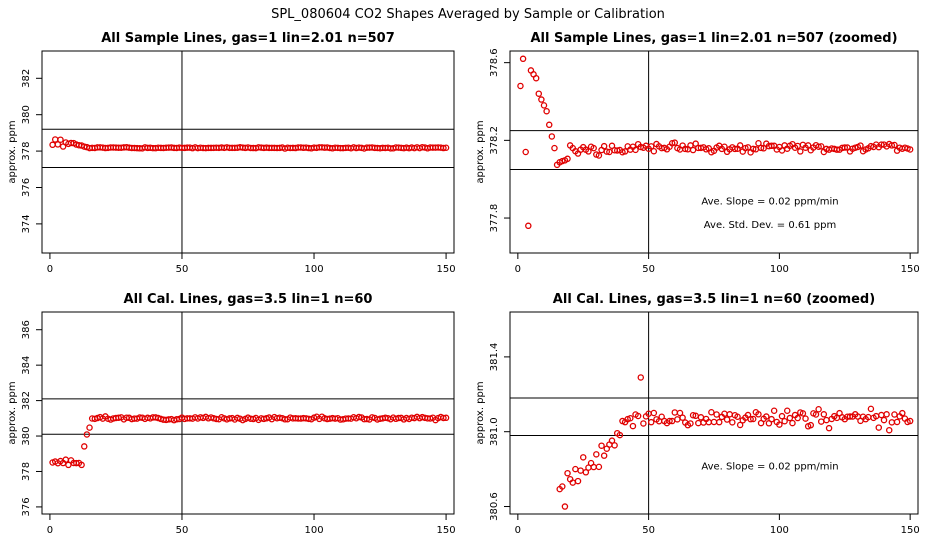 The height and width of the screenshot is (544, 936). Describe the element at coordinates (770, 225) in the screenshot. I see `annotation: Ave. Std. Dev. = 0.61 ppm` at that location.